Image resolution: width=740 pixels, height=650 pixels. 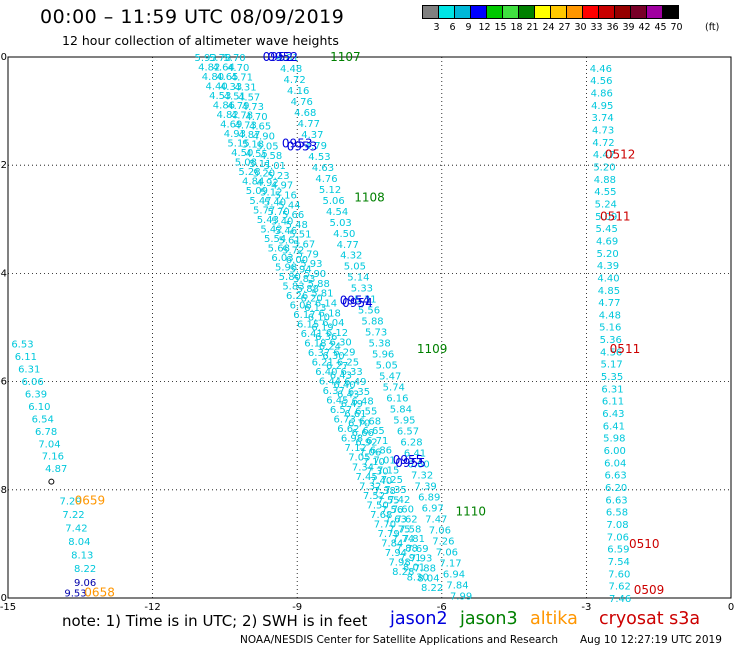 I want to click on wave-height-value: 4.39, so click(x=608, y=266).